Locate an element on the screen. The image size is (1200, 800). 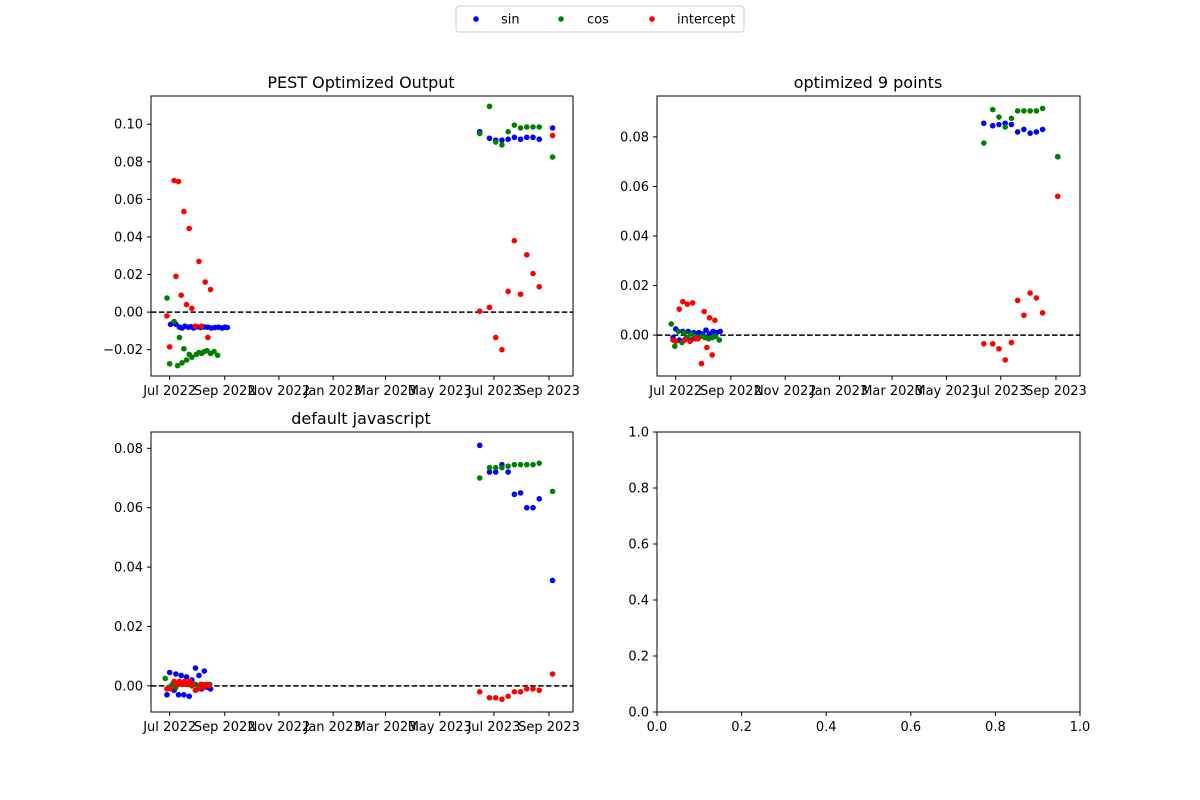
x-tick-label: May 2023 is located at coordinates (440, 391).